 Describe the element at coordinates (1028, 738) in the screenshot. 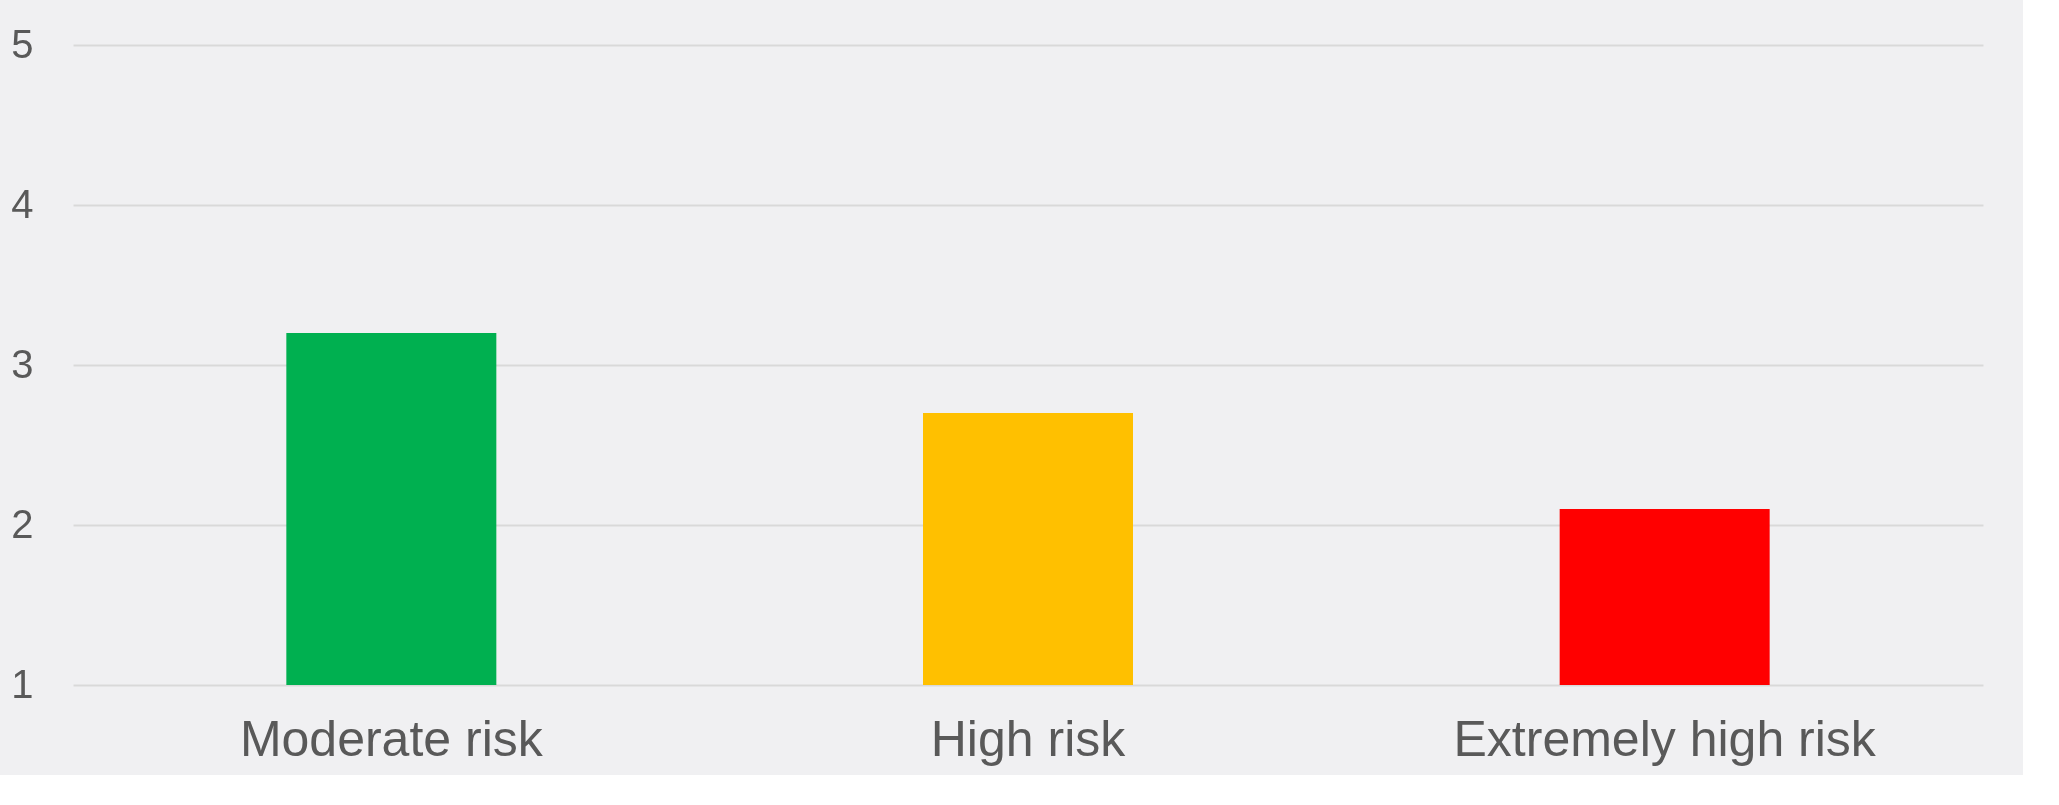

I see `x-tick-label: High risk` at that location.